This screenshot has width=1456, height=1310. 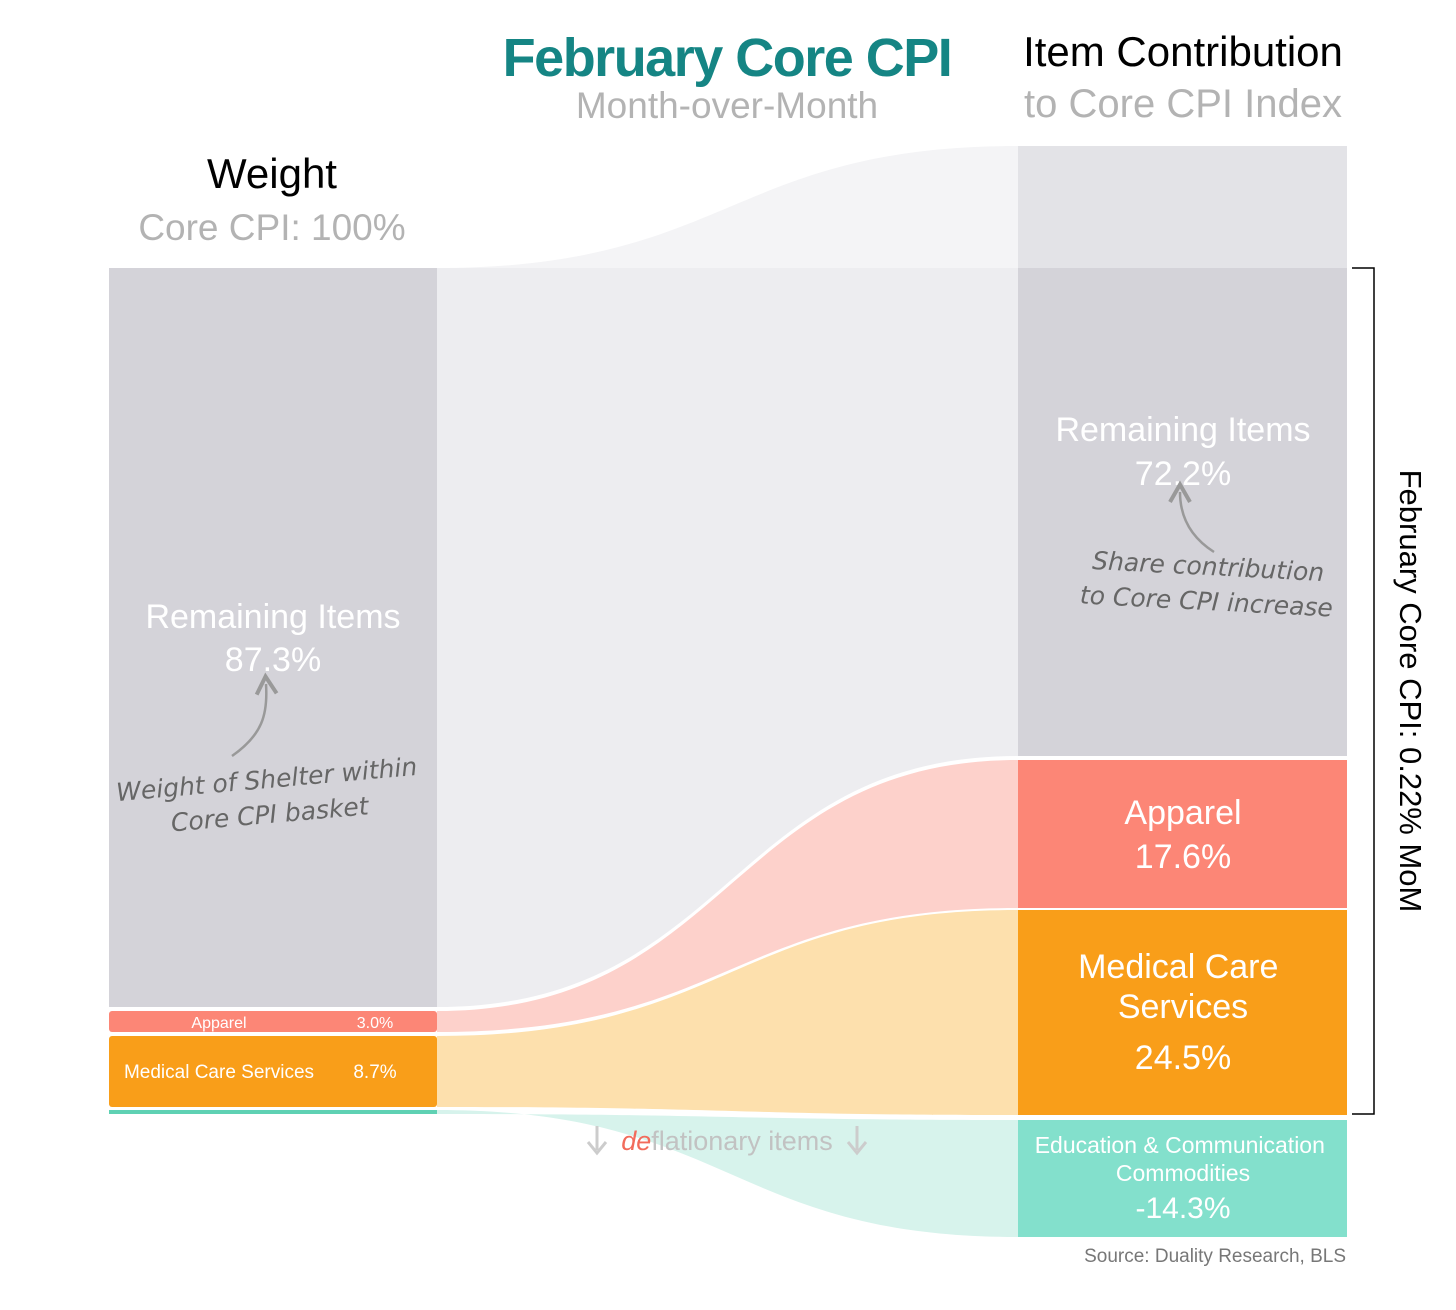 What do you see at coordinates (273, 1021) in the screenshot?
I see `left-bar-apparel` at bounding box center [273, 1021].